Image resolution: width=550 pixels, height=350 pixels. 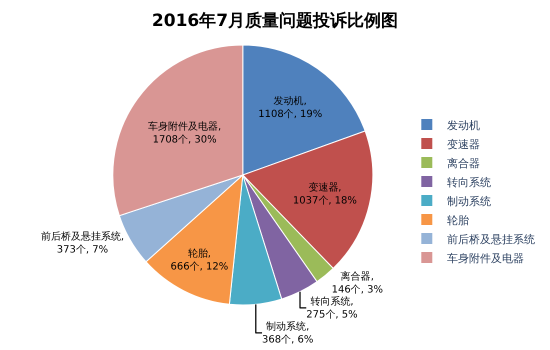 I want to click on data-label: 前后桥及悬挂系统, 373个, 7%, so click(x=82, y=243).